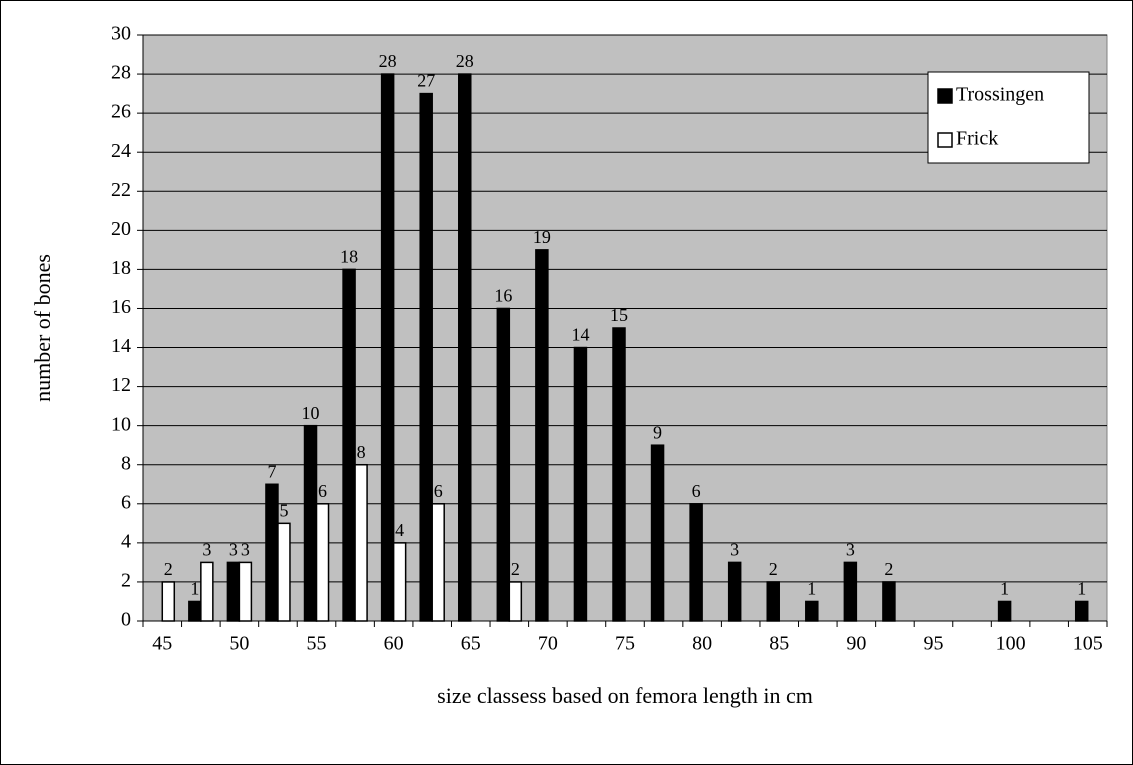 The width and height of the screenshot is (1133, 765). Describe the element at coordinates (625, 644) in the screenshot. I see `x-tick-label: 75` at that location.